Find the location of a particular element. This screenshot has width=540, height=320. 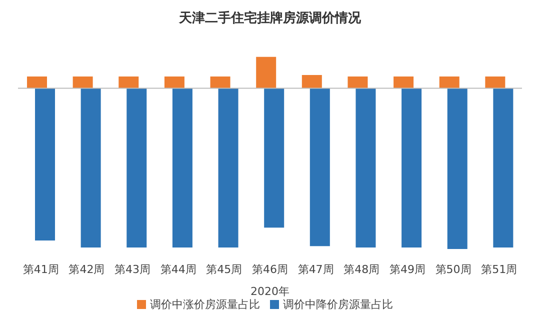

x-tick-label: 第42周 is located at coordinates (86, 269).